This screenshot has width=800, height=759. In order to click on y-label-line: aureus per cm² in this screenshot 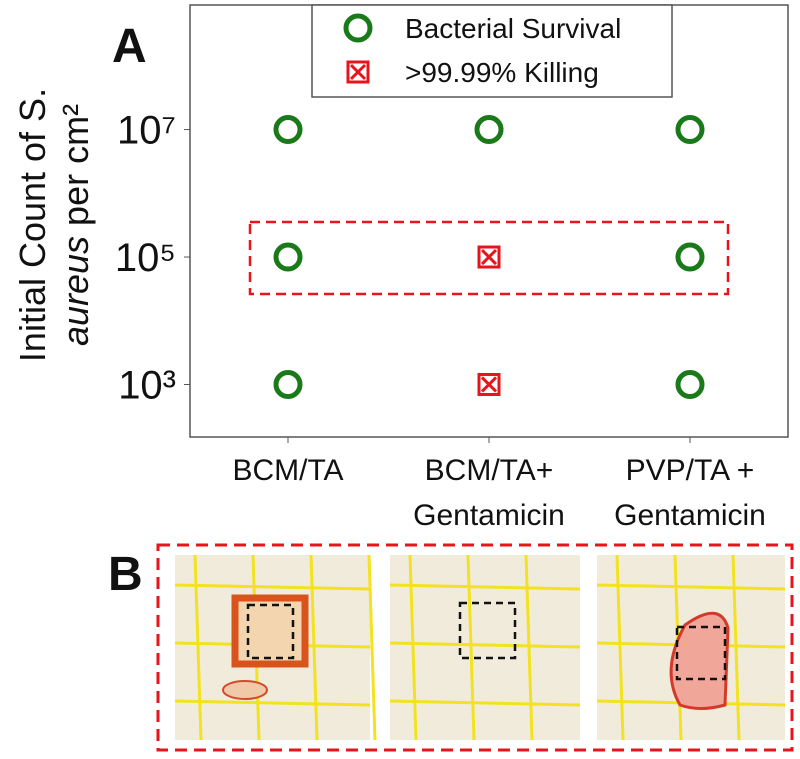, I will do `click(75, 225)`.